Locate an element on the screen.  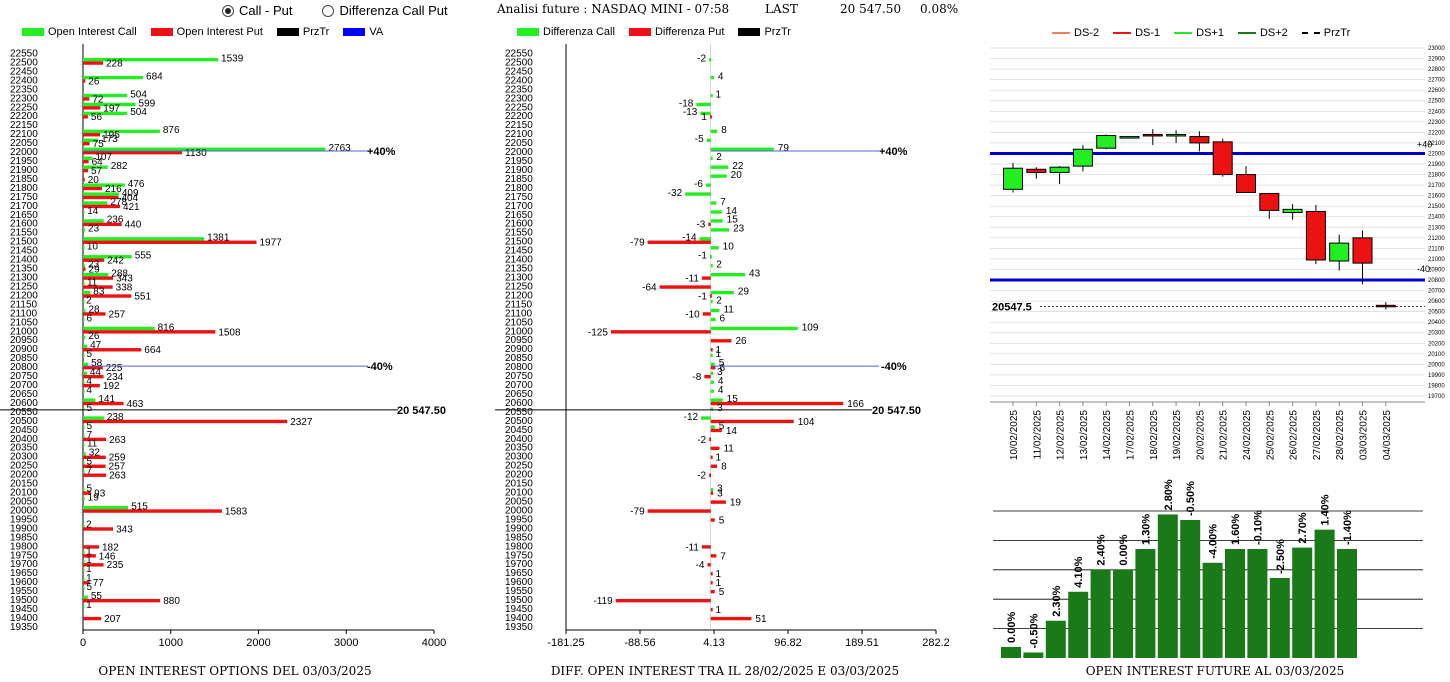
date-label: 14/02/2025 is located at coordinates (1107, 435).